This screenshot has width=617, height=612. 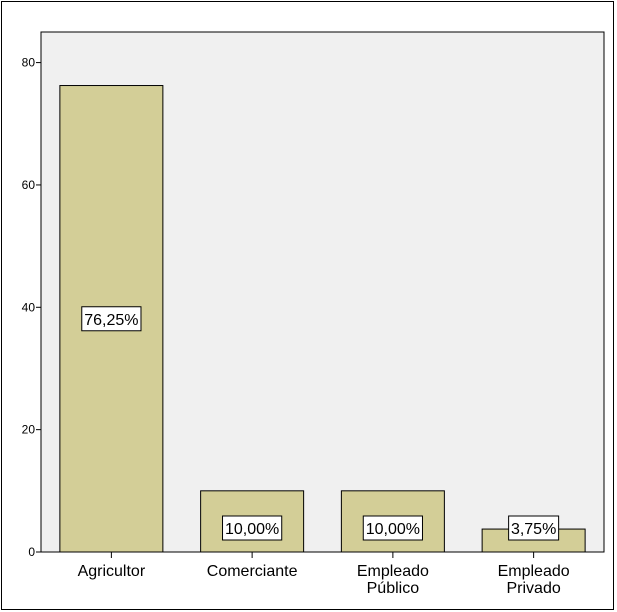 I want to click on x-tick-label: Comerciante, so click(x=252, y=571).